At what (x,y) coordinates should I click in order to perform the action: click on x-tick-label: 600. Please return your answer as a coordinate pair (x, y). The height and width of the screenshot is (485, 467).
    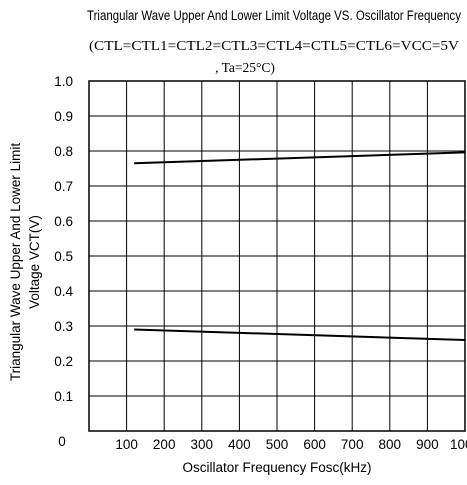
    Looking at the image, I should click on (314, 444).